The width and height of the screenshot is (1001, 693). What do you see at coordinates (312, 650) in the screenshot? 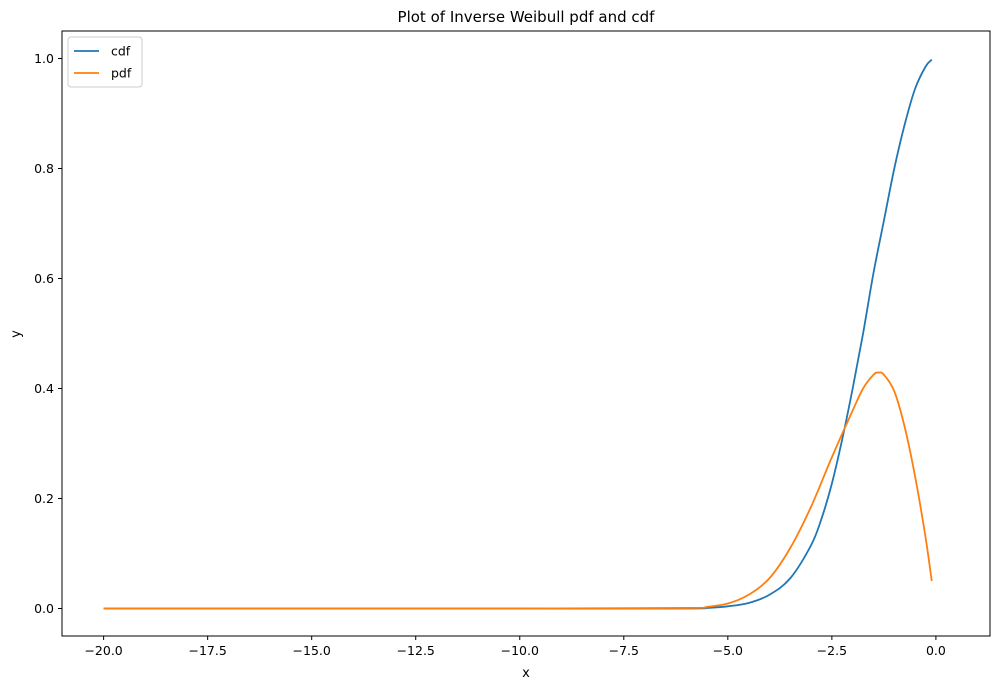
I see `x-tick-label: −15.0` at bounding box center [312, 650].